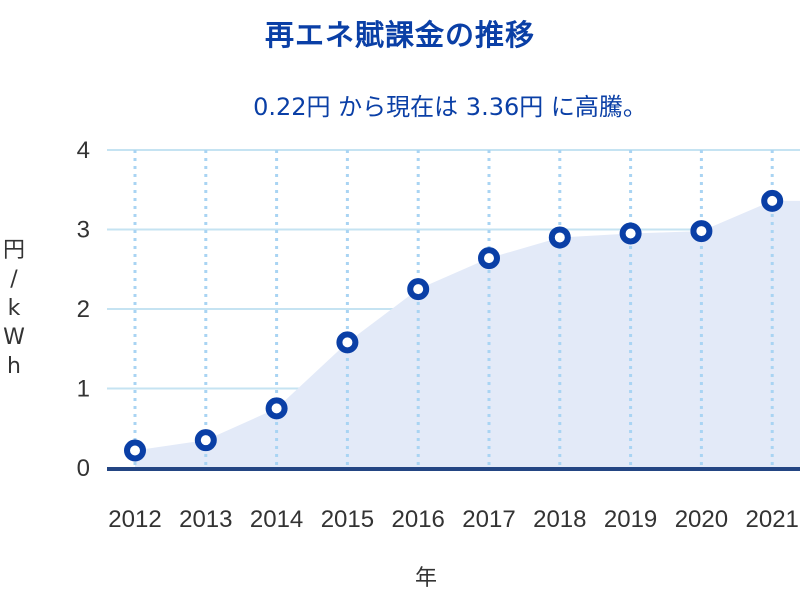  Describe the element at coordinates (276, 519) in the screenshot. I see `x-tick-label: 2014` at that location.